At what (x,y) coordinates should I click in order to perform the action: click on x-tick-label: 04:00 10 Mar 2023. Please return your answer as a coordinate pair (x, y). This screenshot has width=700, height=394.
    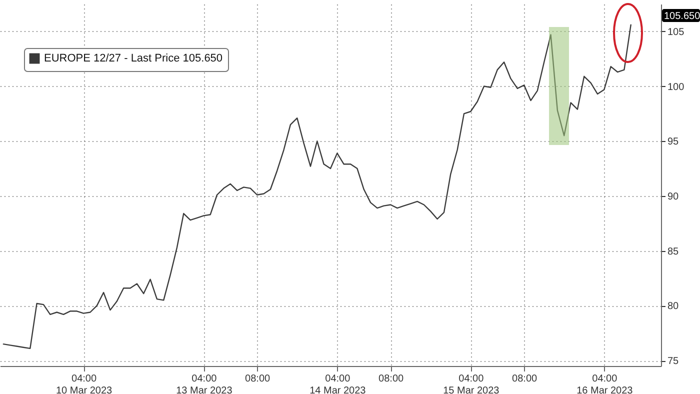
    Looking at the image, I should click on (84, 384).